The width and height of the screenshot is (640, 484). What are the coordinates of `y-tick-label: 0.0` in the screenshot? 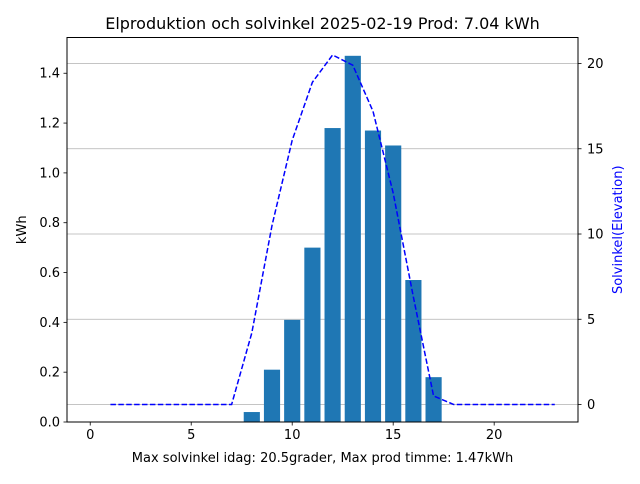 It's located at (49, 423).